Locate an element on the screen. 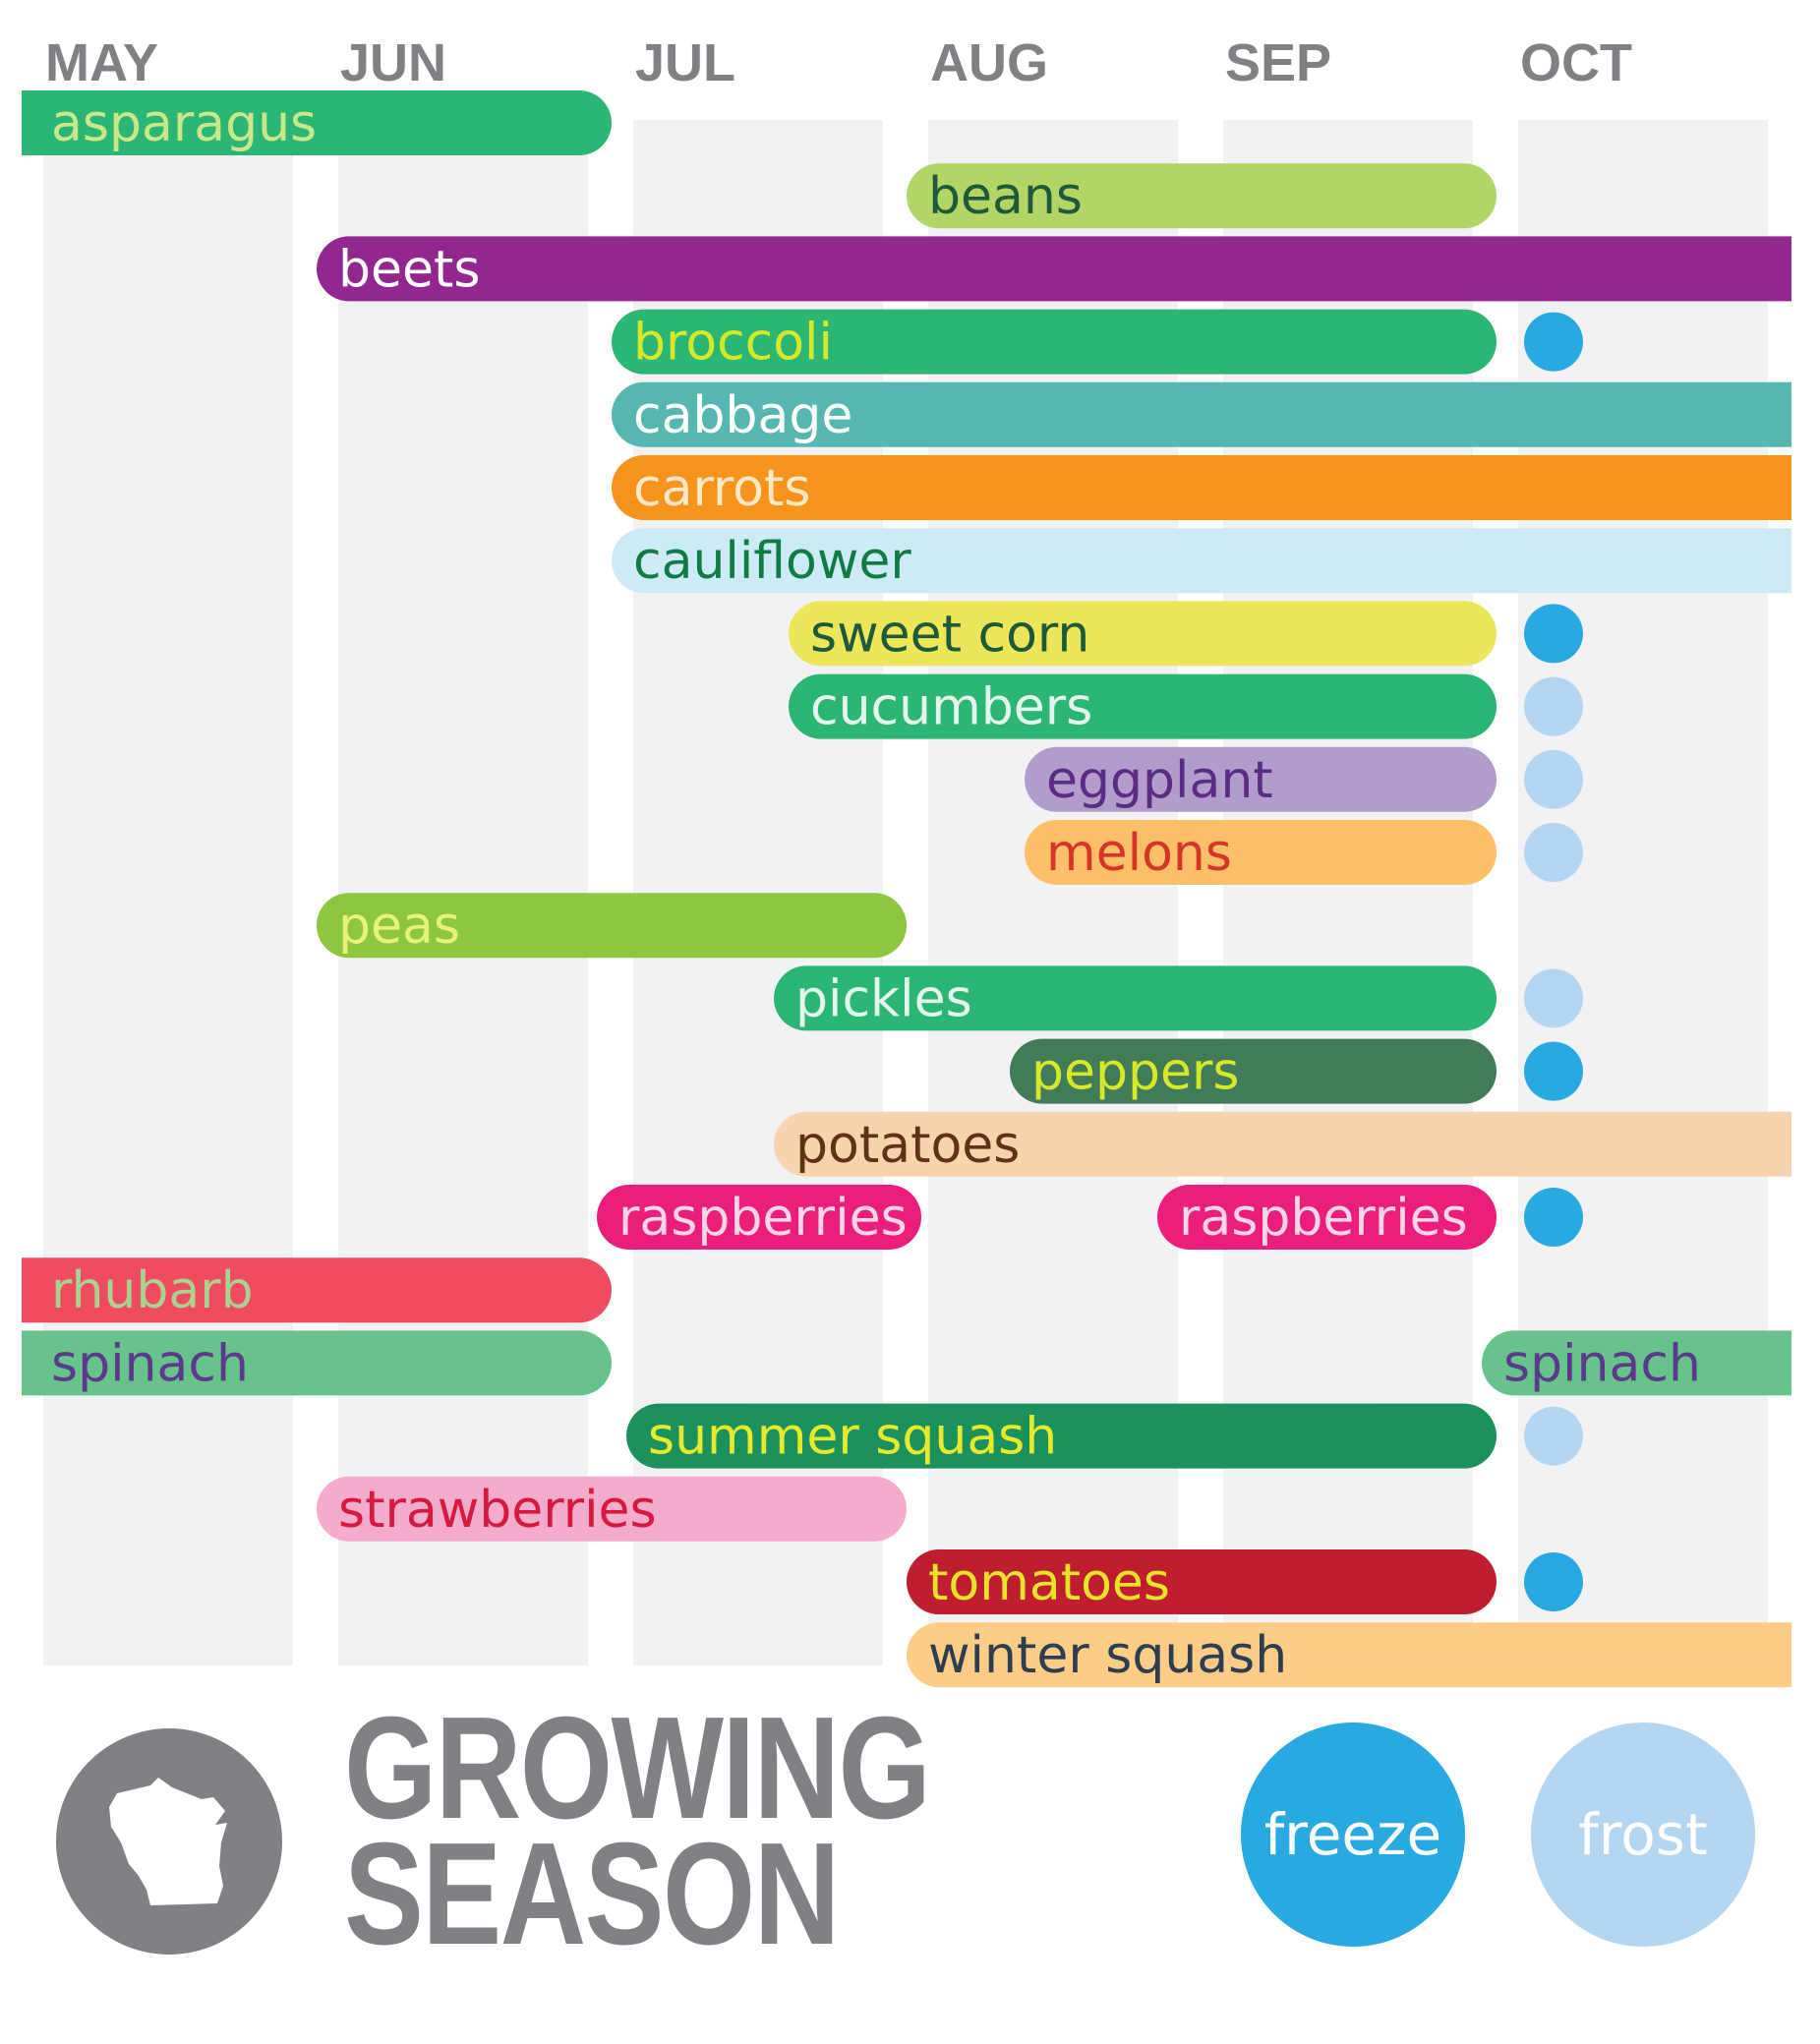  title-line-2: SEASON is located at coordinates (592, 1894).